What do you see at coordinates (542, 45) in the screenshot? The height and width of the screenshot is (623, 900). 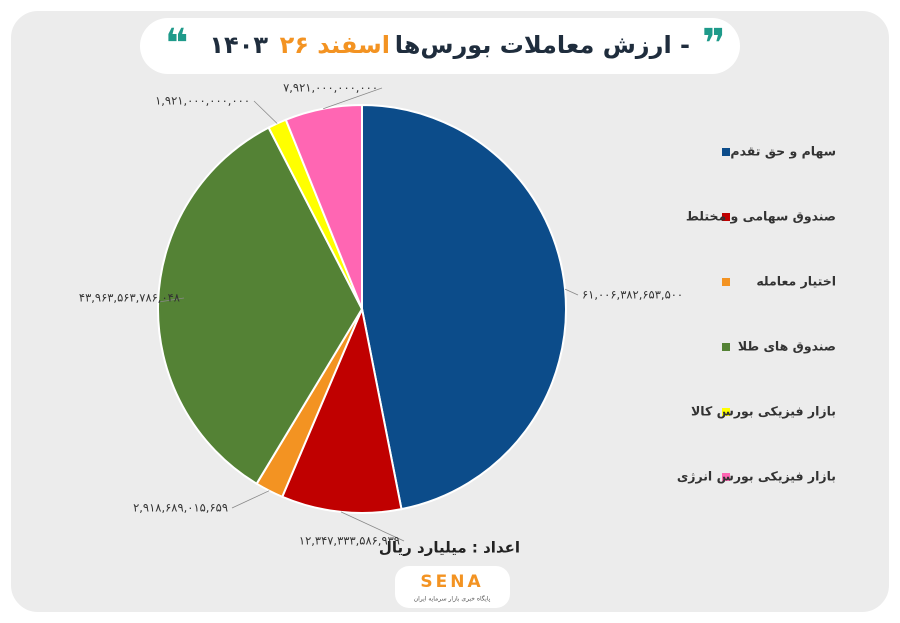 I see `chart-title: ارزش معاملات بورس‌ها -` at bounding box center [542, 45].